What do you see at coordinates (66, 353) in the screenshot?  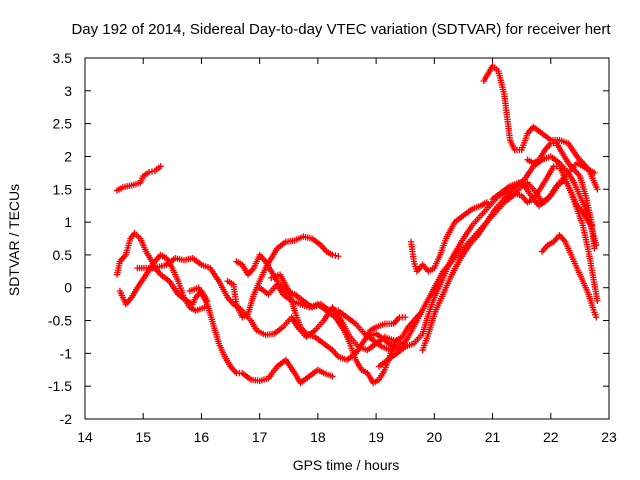 I see `y-tick-label: -1` at bounding box center [66, 353].